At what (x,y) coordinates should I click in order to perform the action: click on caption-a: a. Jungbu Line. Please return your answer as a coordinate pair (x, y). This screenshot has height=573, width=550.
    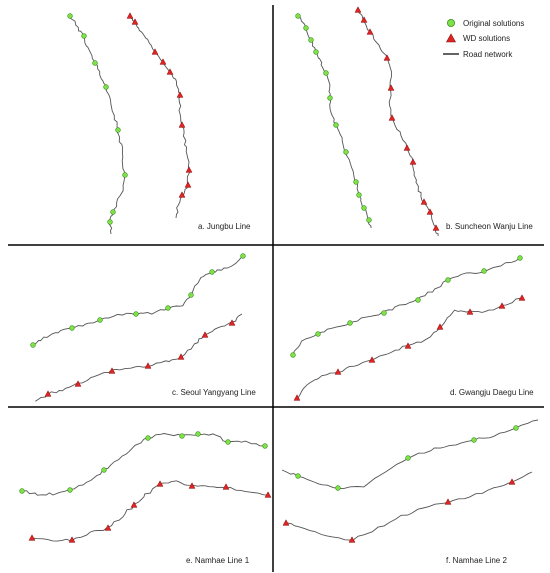
    Looking at the image, I should click on (224, 226).